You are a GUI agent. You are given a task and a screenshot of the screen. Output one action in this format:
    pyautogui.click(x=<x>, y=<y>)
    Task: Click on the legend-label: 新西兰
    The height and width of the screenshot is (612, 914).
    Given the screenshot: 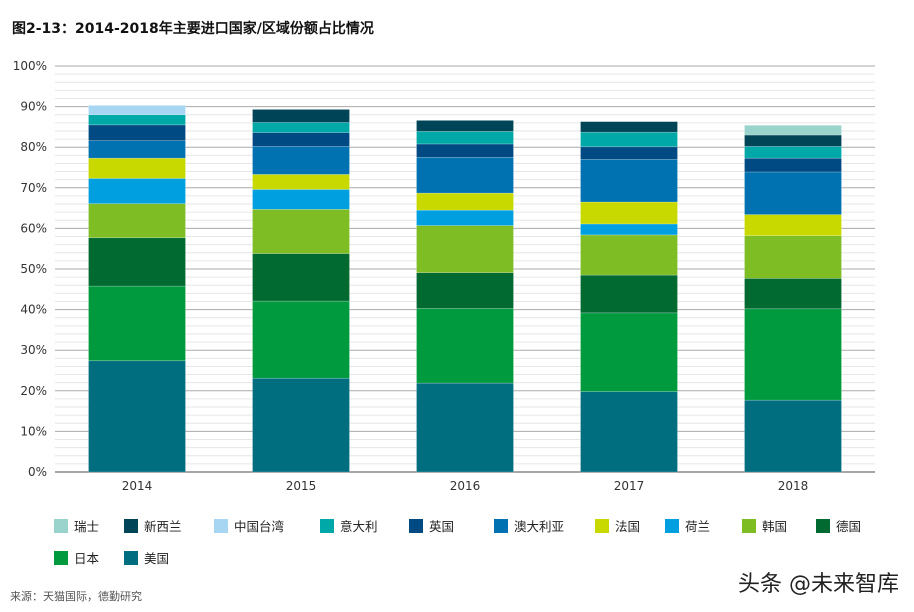 What is the action you would take?
    pyautogui.click(x=163, y=526)
    